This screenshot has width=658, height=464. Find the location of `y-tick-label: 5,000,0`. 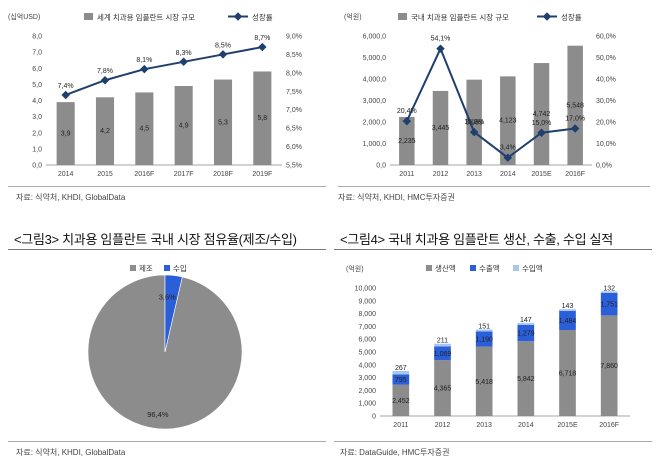

y-tick-label: 5,000,0 is located at coordinates (374, 58).